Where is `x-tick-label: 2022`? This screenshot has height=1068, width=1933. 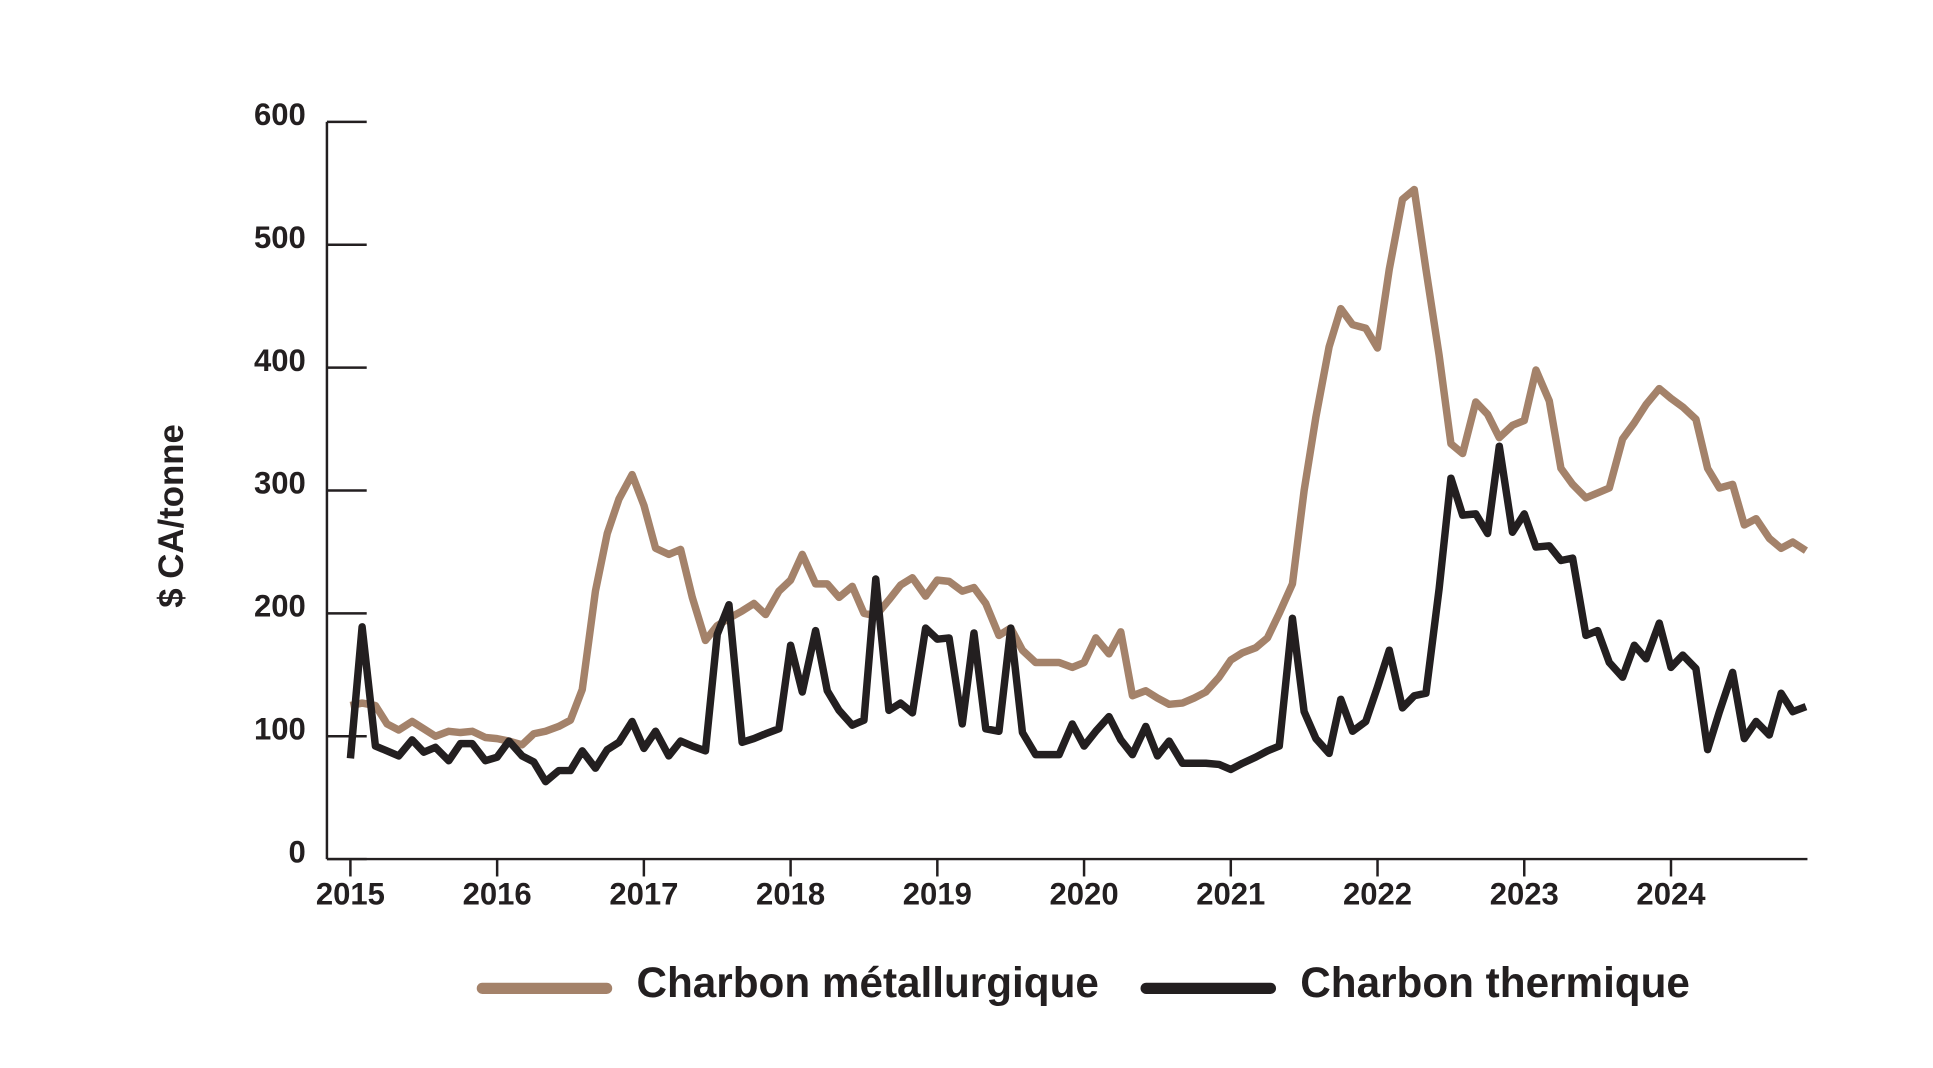
x-tick-label: 2022 is located at coordinates (1377, 894).